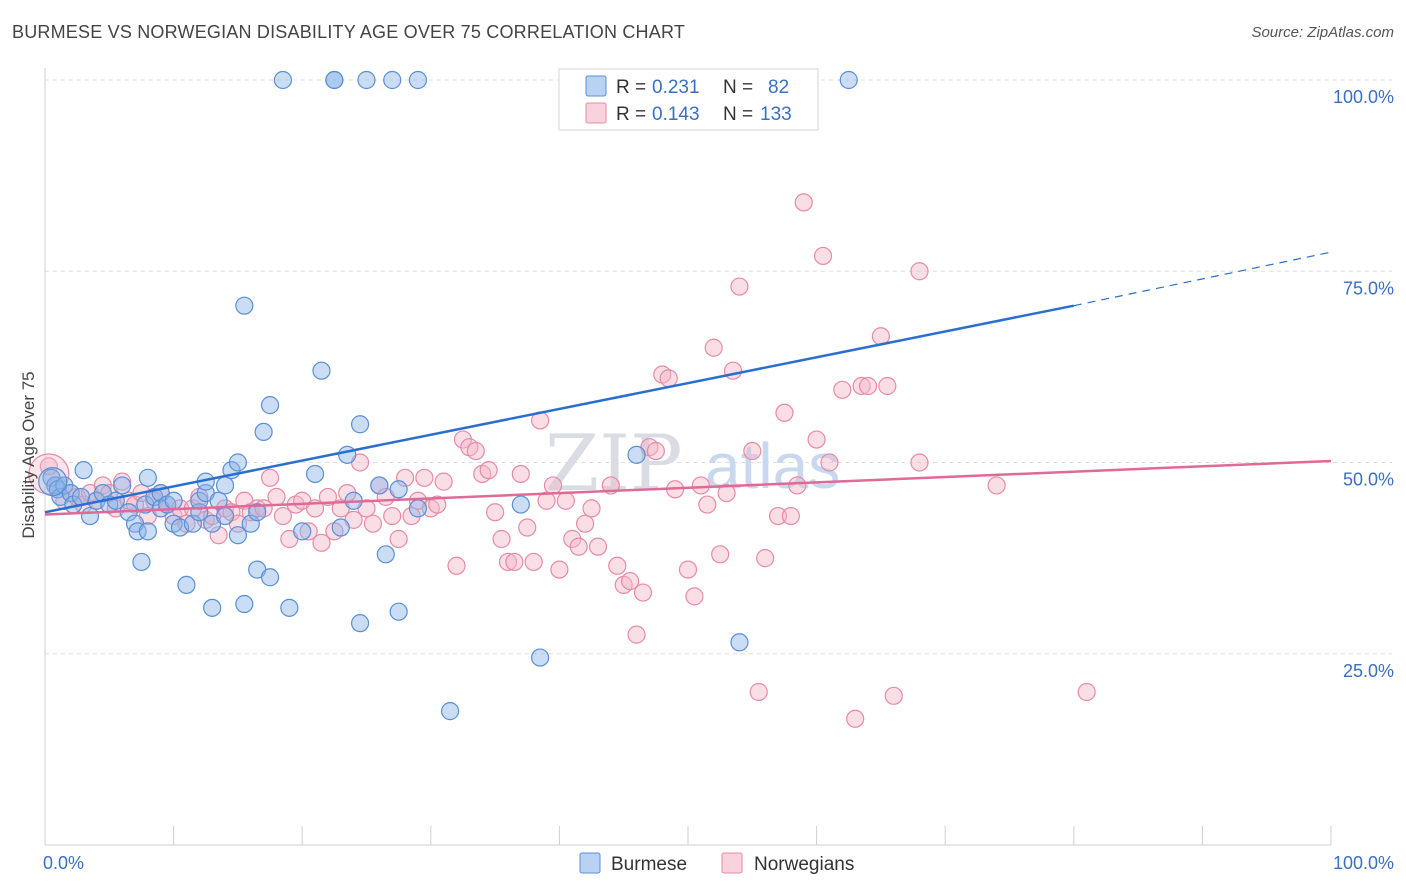 This screenshot has height=892, width=1406. Describe the element at coordinates (1368, 671) in the screenshot. I see `y-tick-label: 25.0%` at that location.